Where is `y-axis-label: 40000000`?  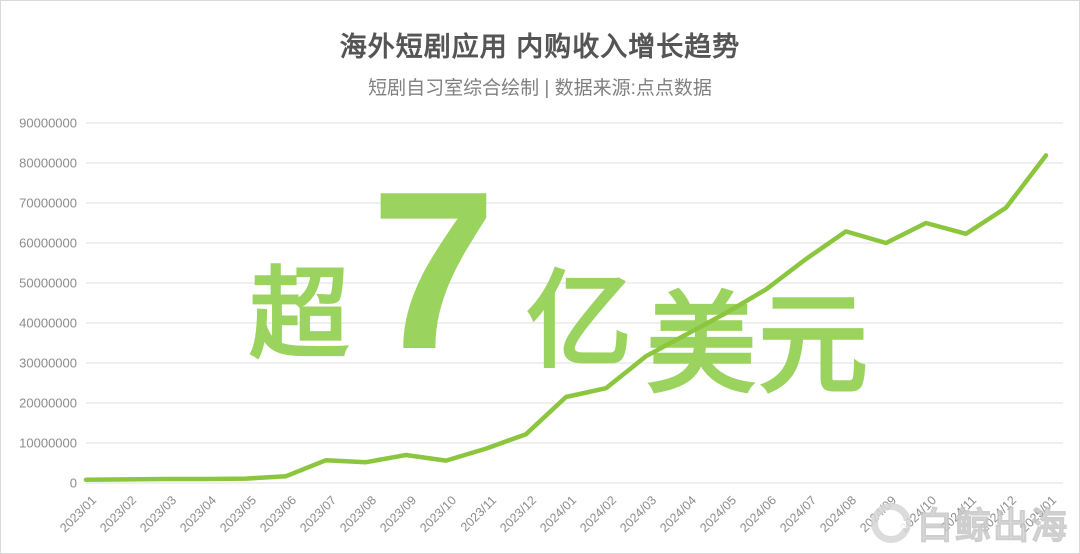
y-axis-label: 40000000 is located at coordinates (48, 323).